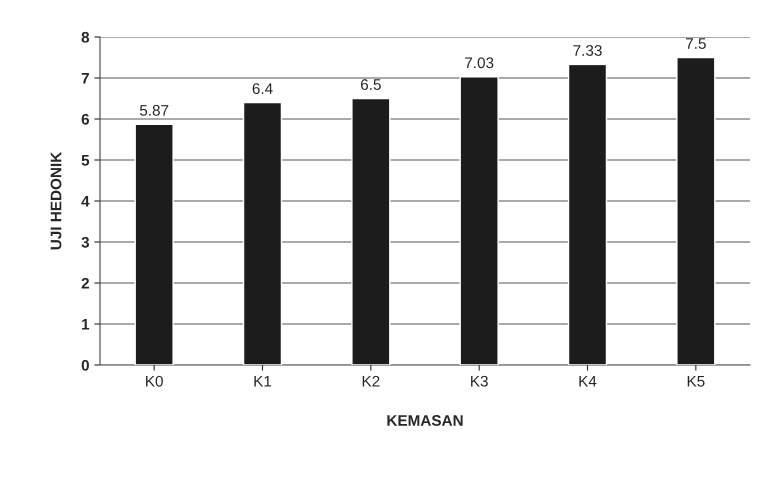 This screenshot has width=766, height=479. Describe the element at coordinates (479, 381) in the screenshot. I see `x-tick-label: K3` at that location.